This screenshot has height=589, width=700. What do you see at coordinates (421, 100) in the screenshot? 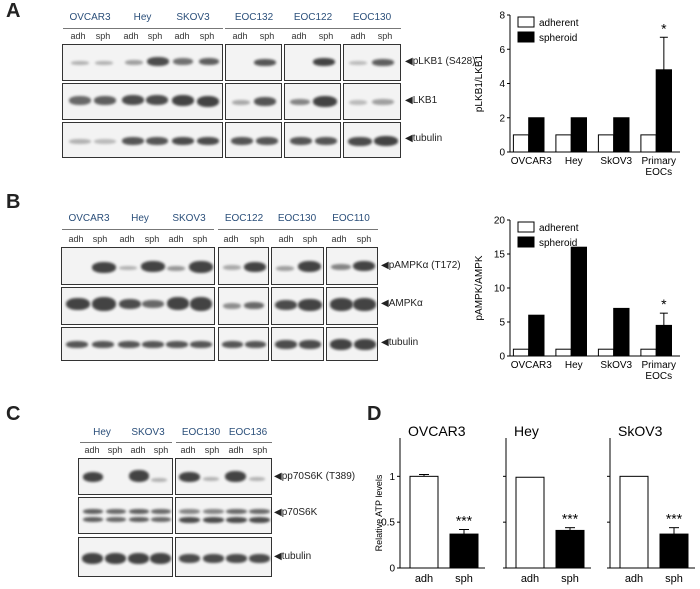
I see `row-label: ◀LKB1` at bounding box center [421, 100].